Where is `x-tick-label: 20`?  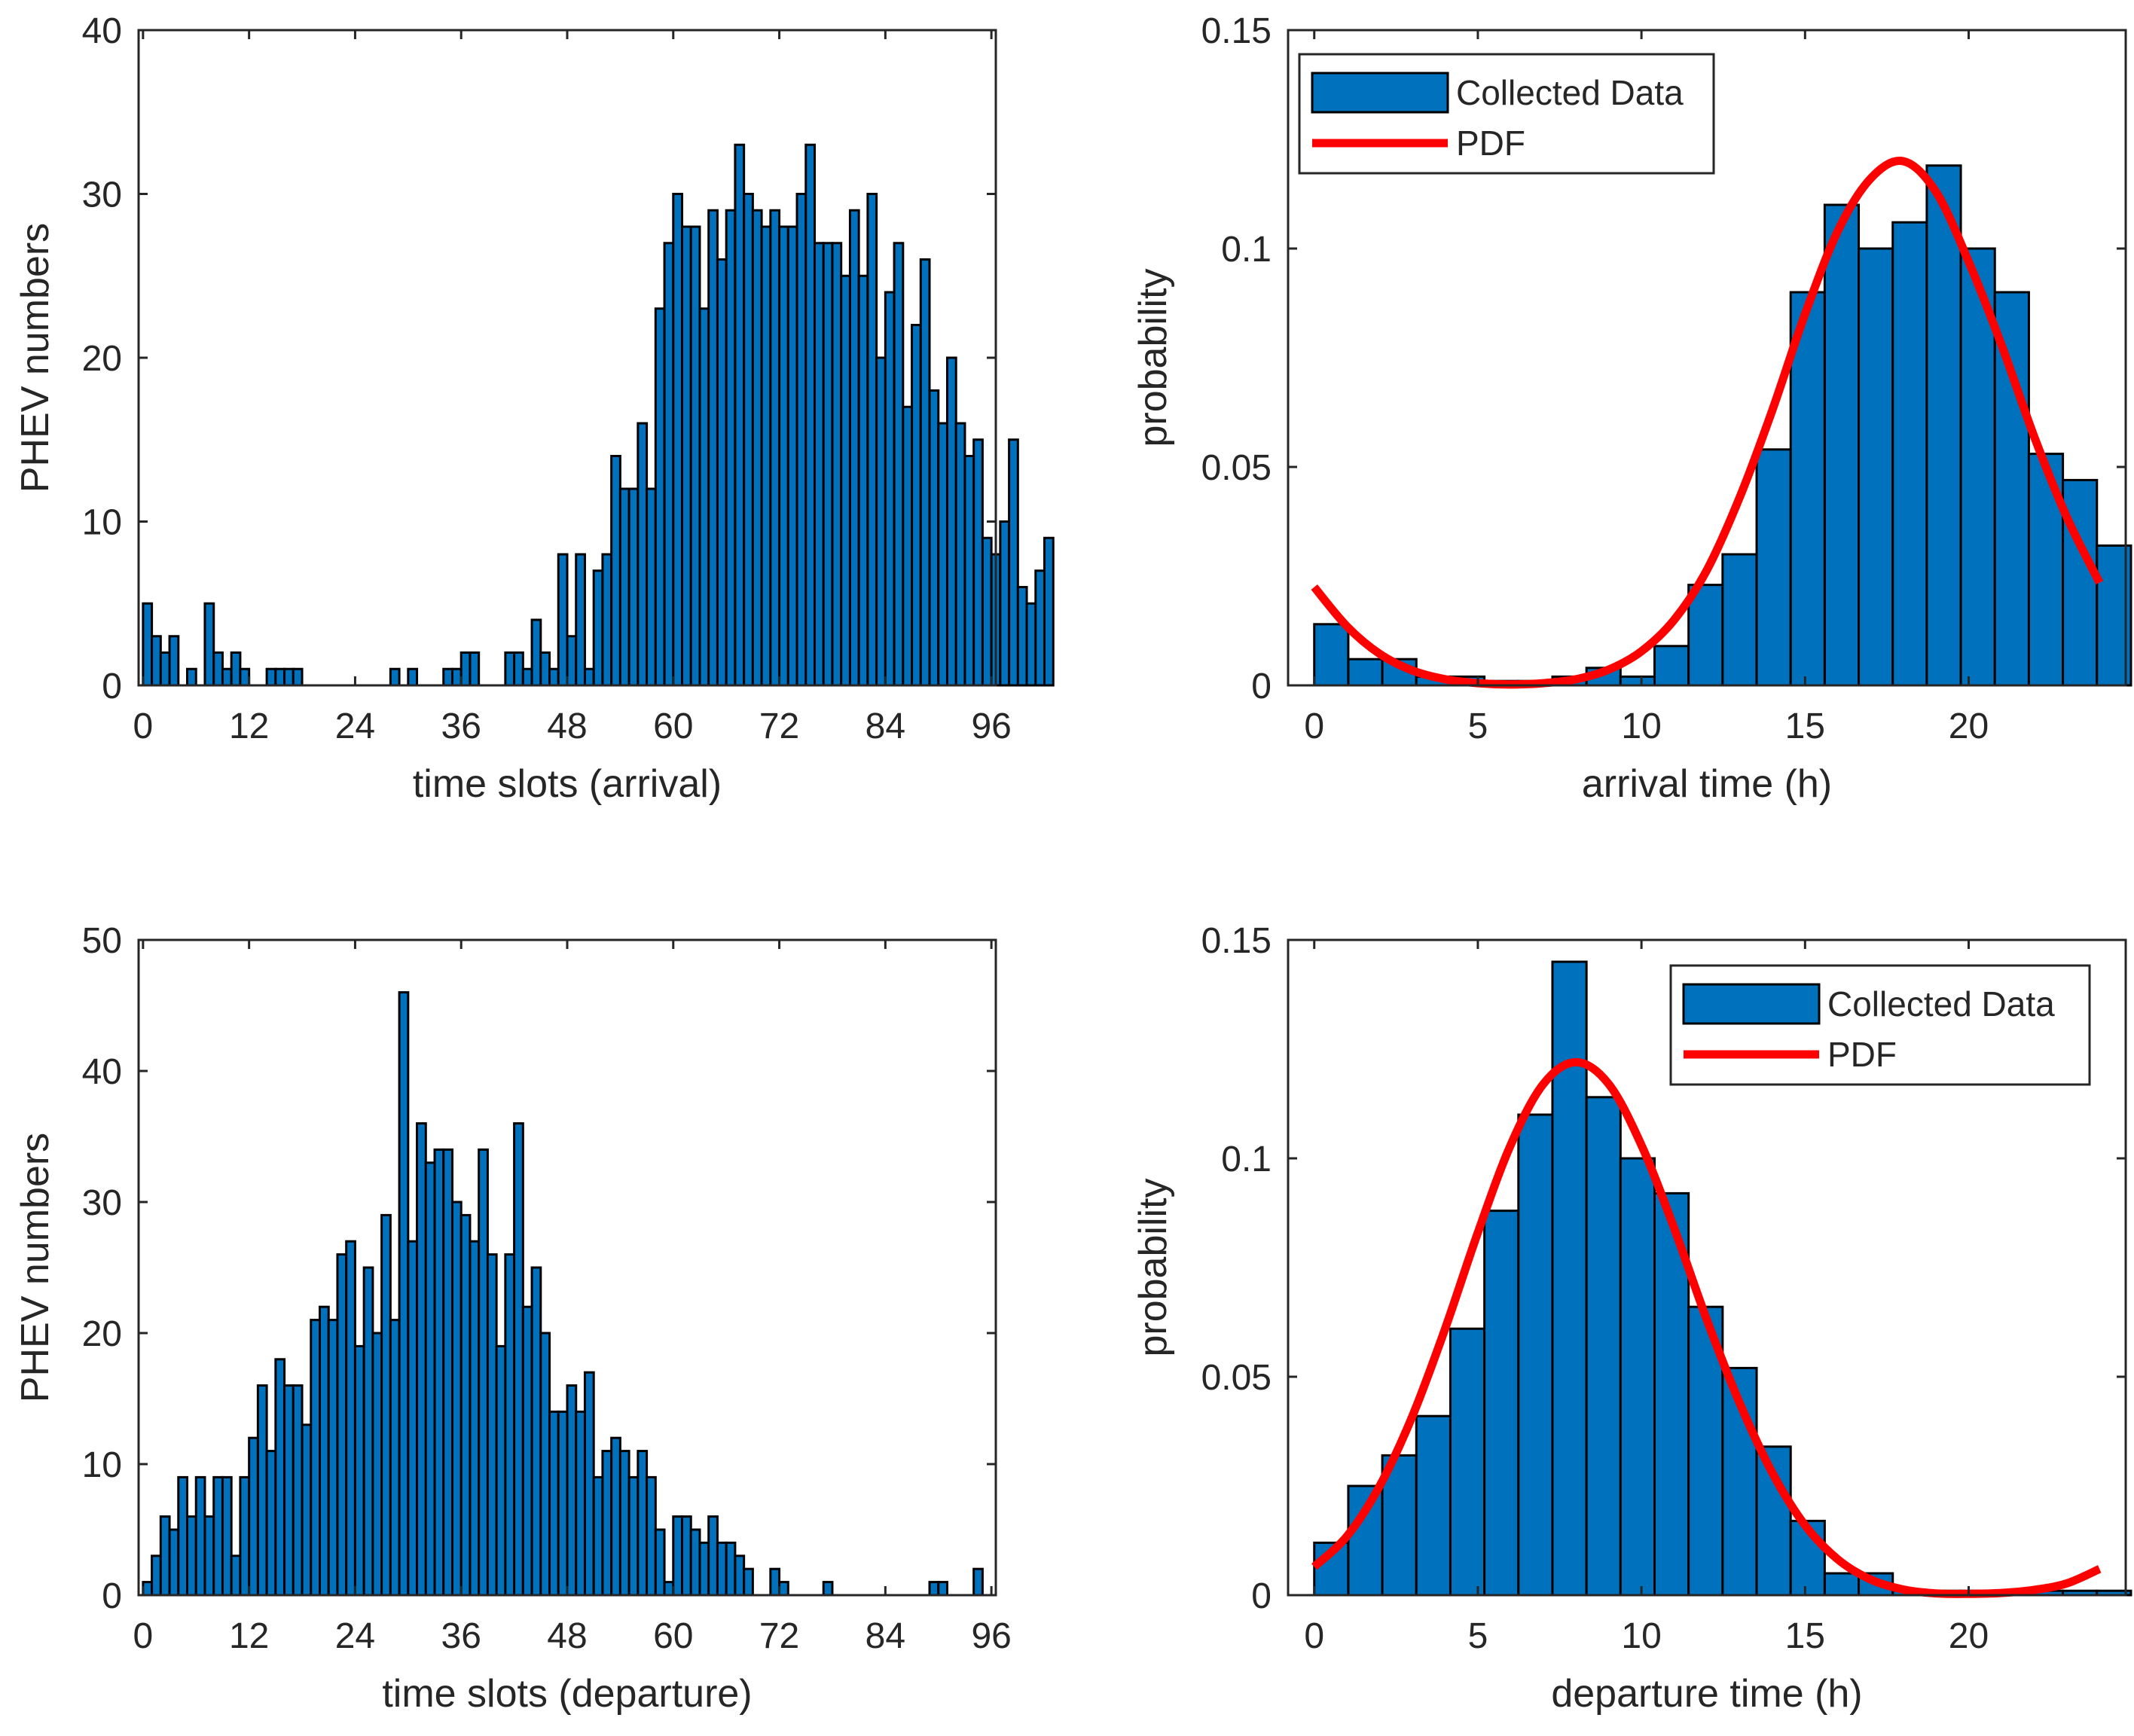 x-tick-label: 20 is located at coordinates (1969, 1636).